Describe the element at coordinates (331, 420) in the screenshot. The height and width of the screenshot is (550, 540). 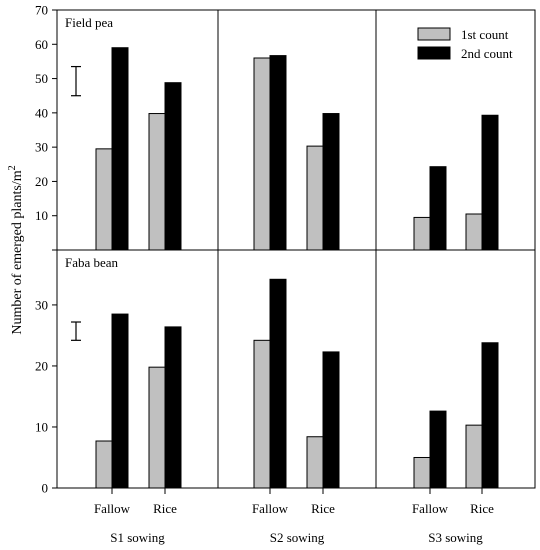
I see `bar-r1-p1-s1-c1` at that location.